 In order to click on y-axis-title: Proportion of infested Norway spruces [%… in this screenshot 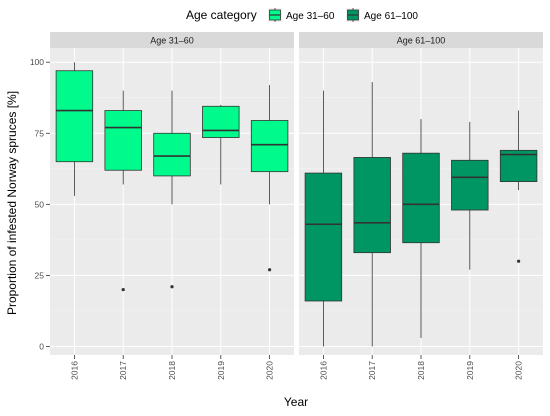, I will do `click(12, 203)`.